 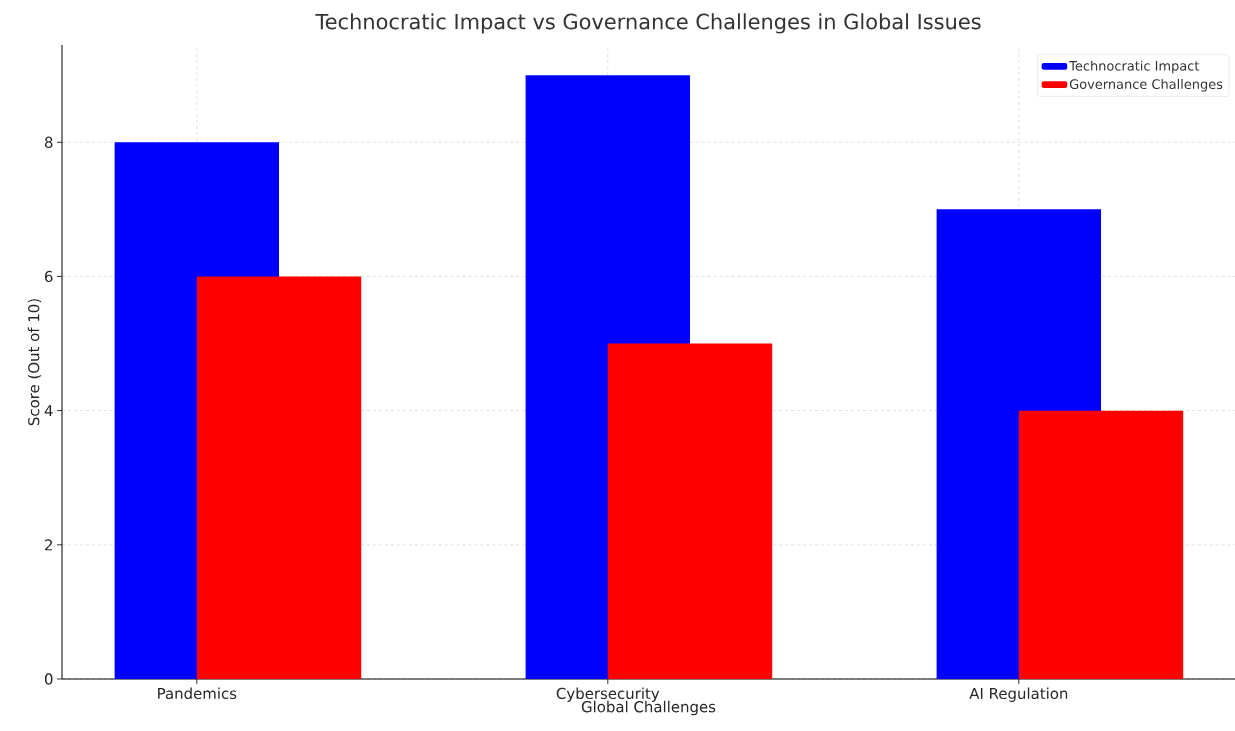 I want to click on y-tick-label: 6, so click(x=49, y=276).